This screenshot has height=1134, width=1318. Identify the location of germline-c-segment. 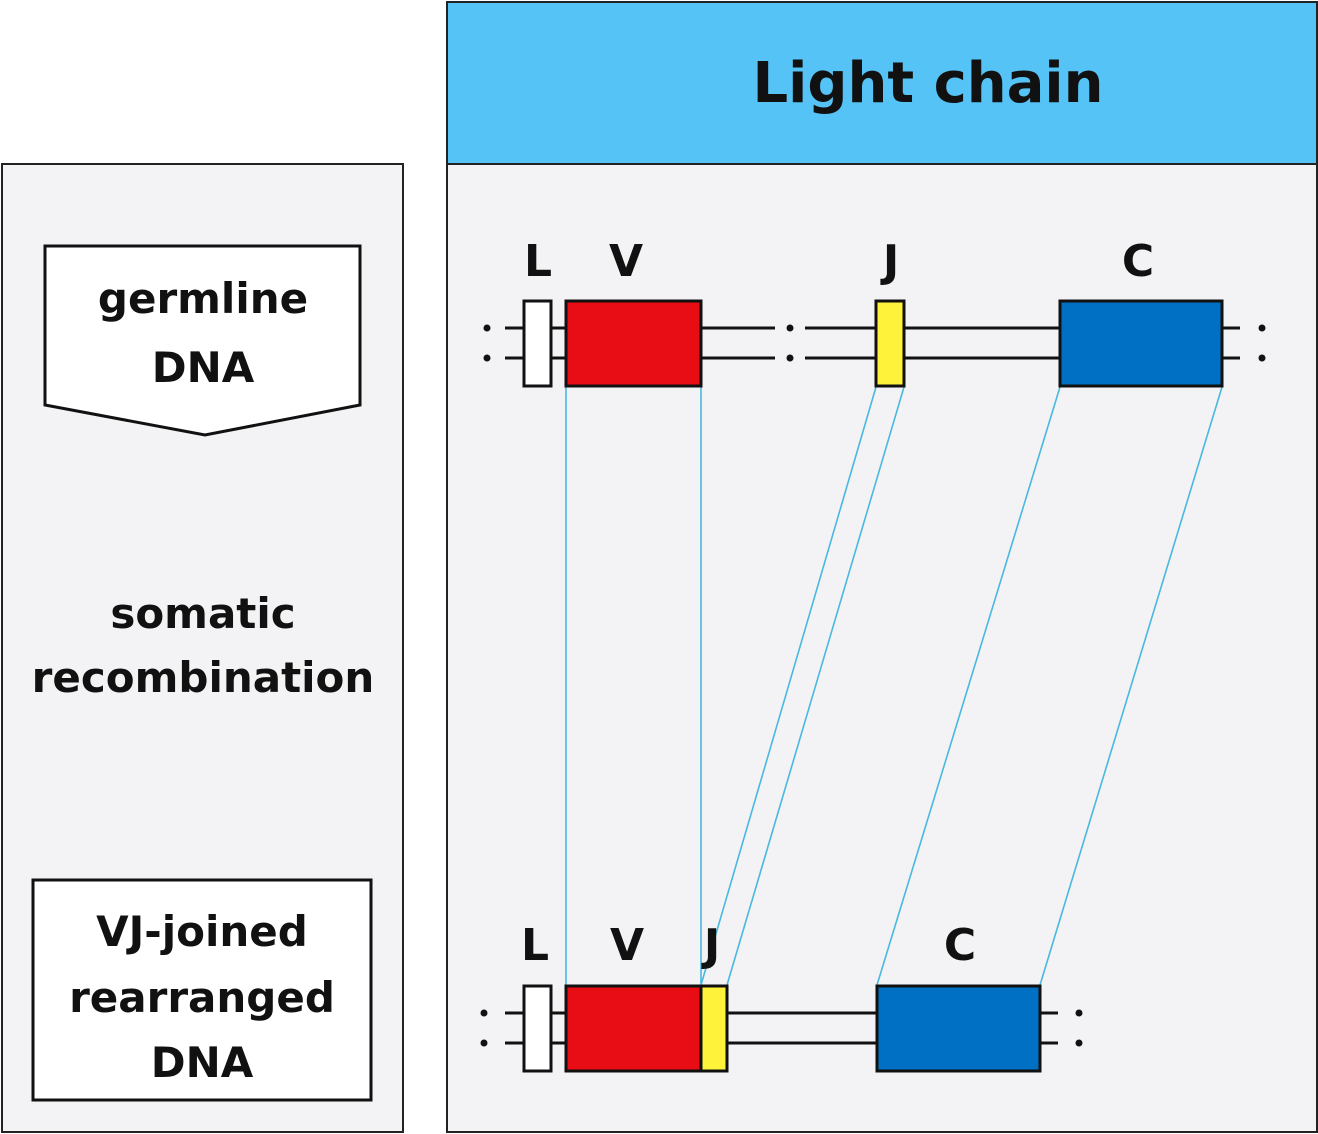
(1141, 343).